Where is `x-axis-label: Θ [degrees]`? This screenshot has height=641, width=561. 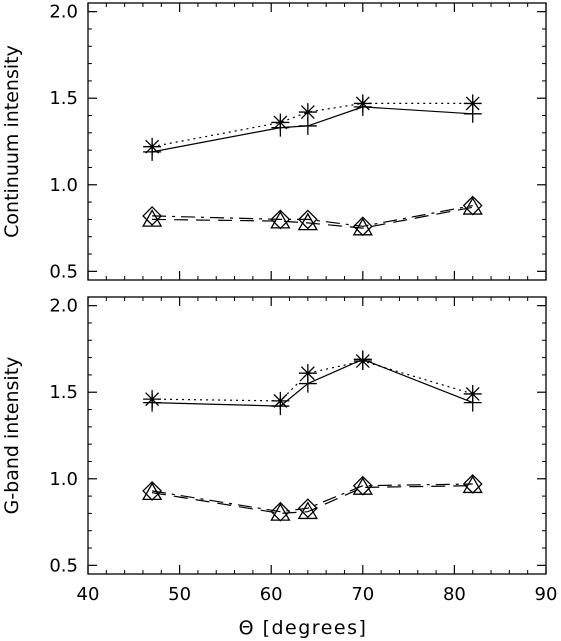
x-axis-label: Θ [degrees] is located at coordinates (303, 628).